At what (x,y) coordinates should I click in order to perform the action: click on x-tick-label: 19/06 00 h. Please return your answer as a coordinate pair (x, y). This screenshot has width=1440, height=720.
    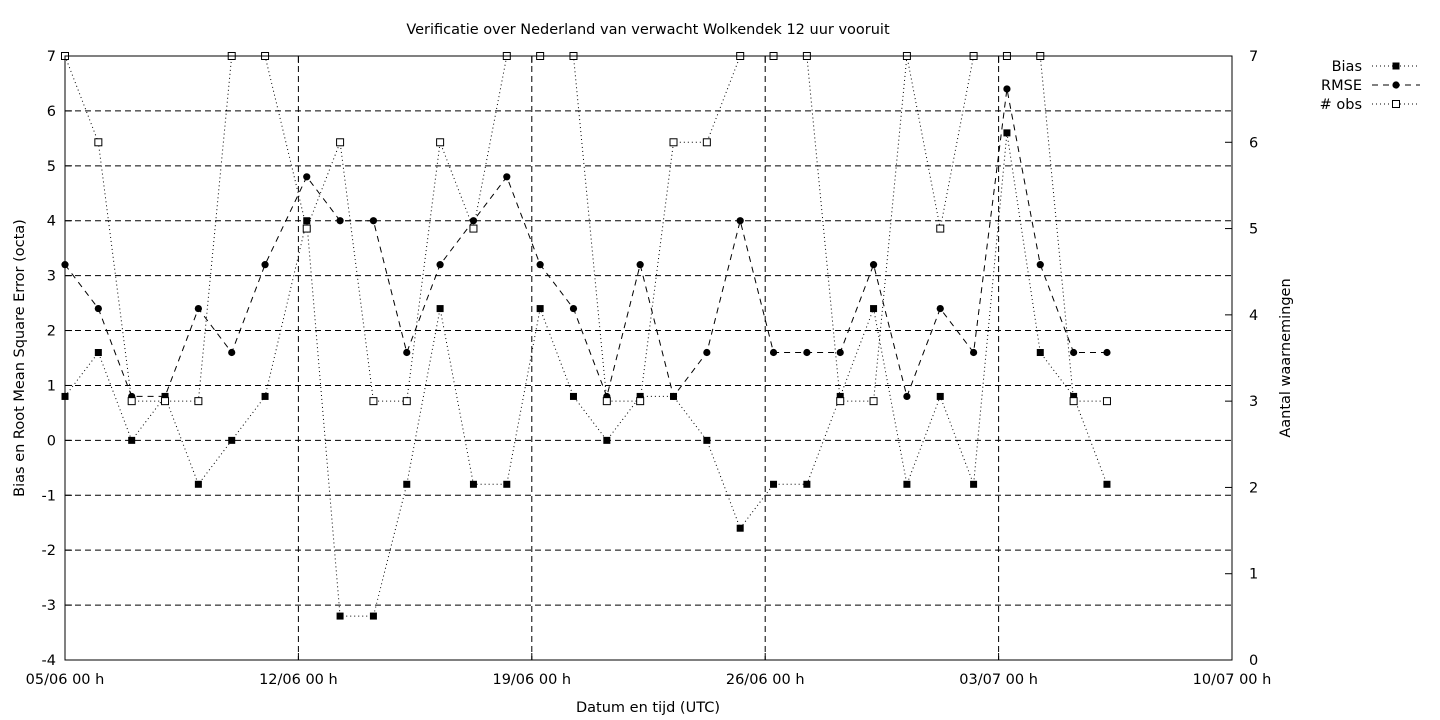
    Looking at the image, I should click on (531, 680).